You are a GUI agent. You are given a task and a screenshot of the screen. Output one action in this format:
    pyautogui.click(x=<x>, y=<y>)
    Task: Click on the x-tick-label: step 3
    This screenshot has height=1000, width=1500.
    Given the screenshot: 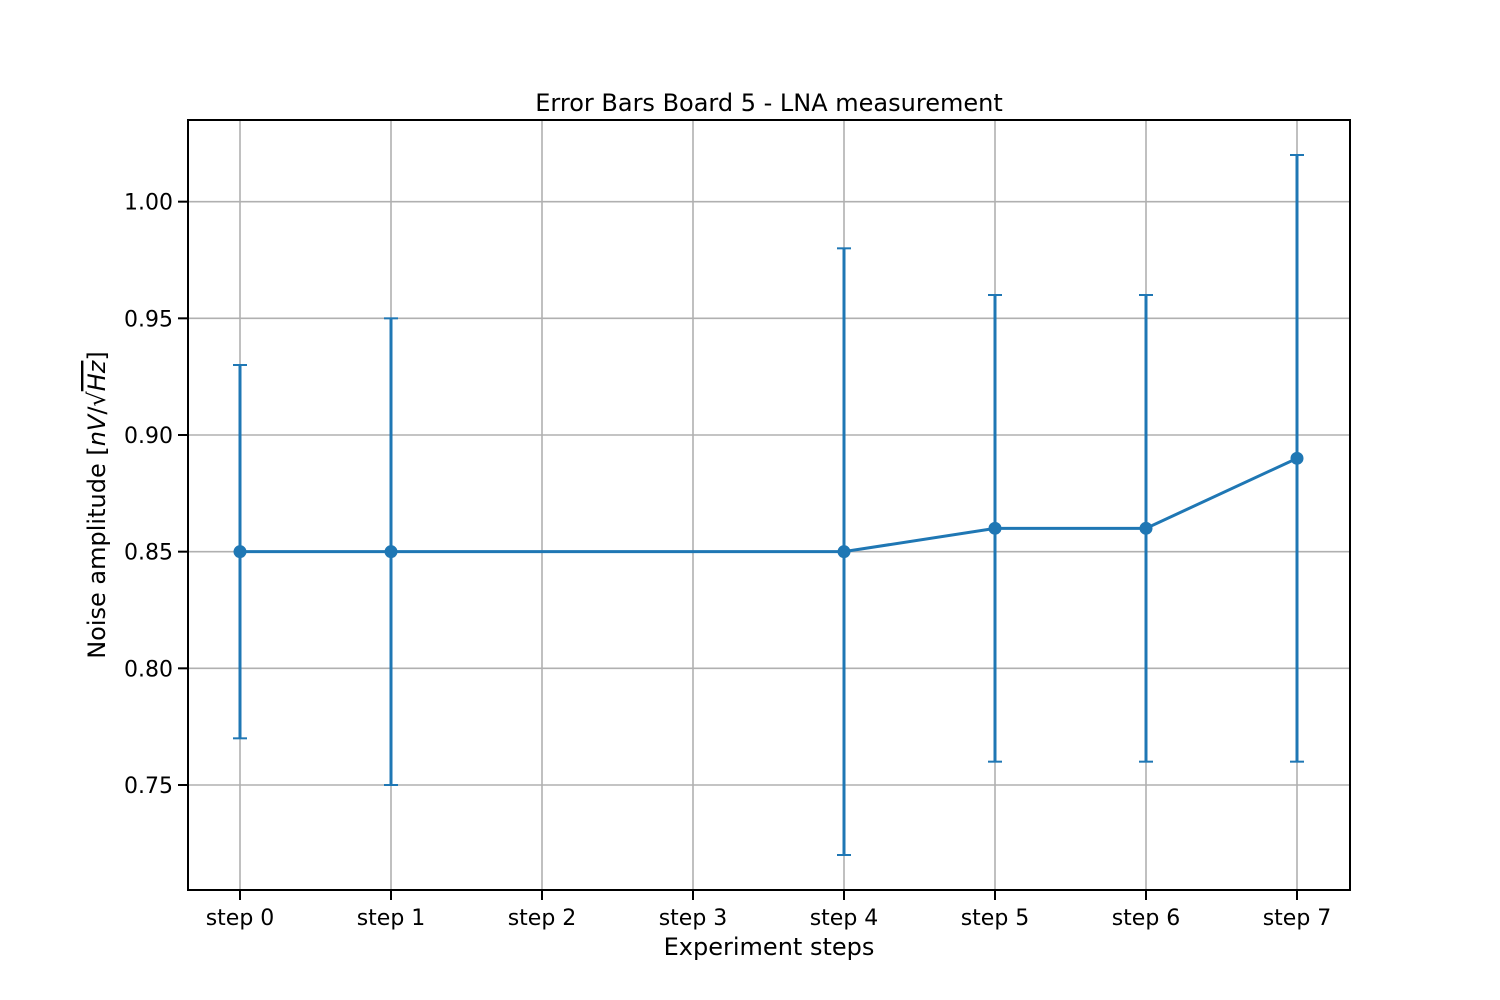 What is the action you would take?
    pyautogui.click(x=693, y=918)
    